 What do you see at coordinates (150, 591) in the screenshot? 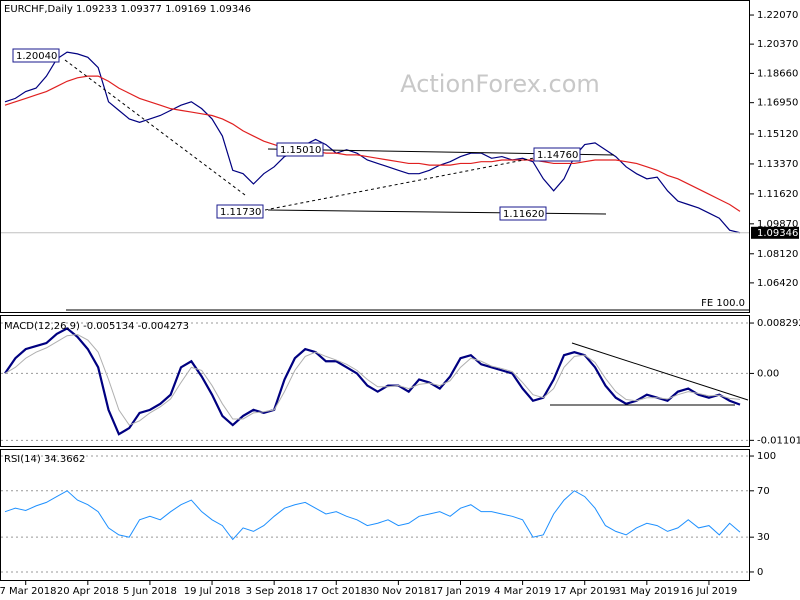
I see `x-tick-label: 5 Jun 2018` at bounding box center [150, 591].